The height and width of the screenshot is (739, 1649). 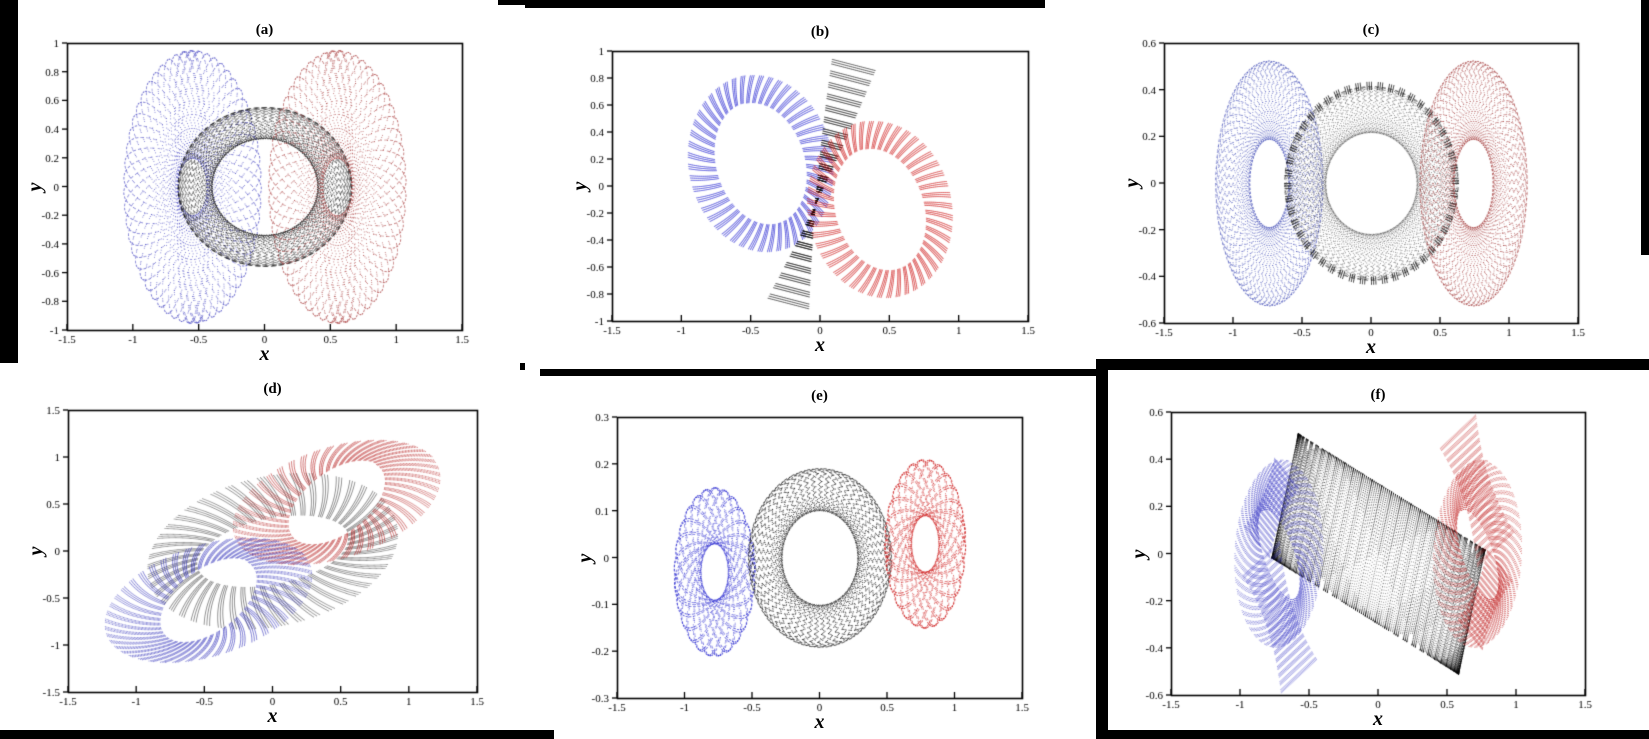 What do you see at coordinates (36, 551) in the screenshot?
I see `panel-d-y-axis-label: y` at bounding box center [36, 551].